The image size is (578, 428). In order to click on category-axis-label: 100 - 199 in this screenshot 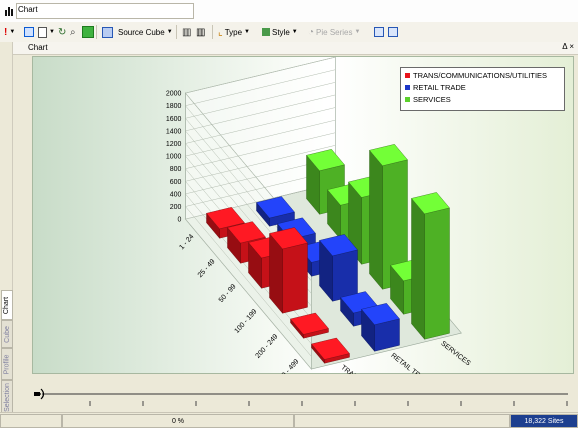, I will do `click(246, 321)`.